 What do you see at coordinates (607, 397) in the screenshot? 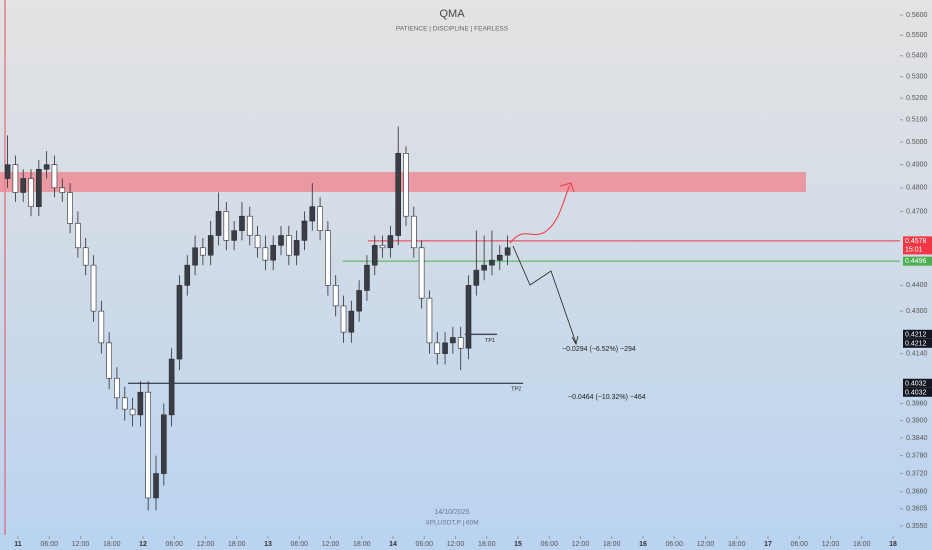
I see `measure-label: −0.0464 (−10.32%) −464` at bounding box center [607, 397].